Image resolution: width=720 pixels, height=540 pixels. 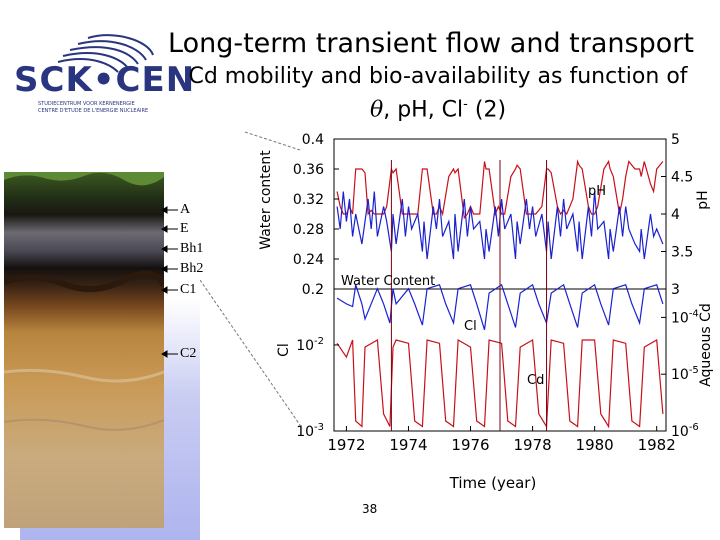 I want to click on tick-label-cl: 10⁻³, so click(x=310, y=431).